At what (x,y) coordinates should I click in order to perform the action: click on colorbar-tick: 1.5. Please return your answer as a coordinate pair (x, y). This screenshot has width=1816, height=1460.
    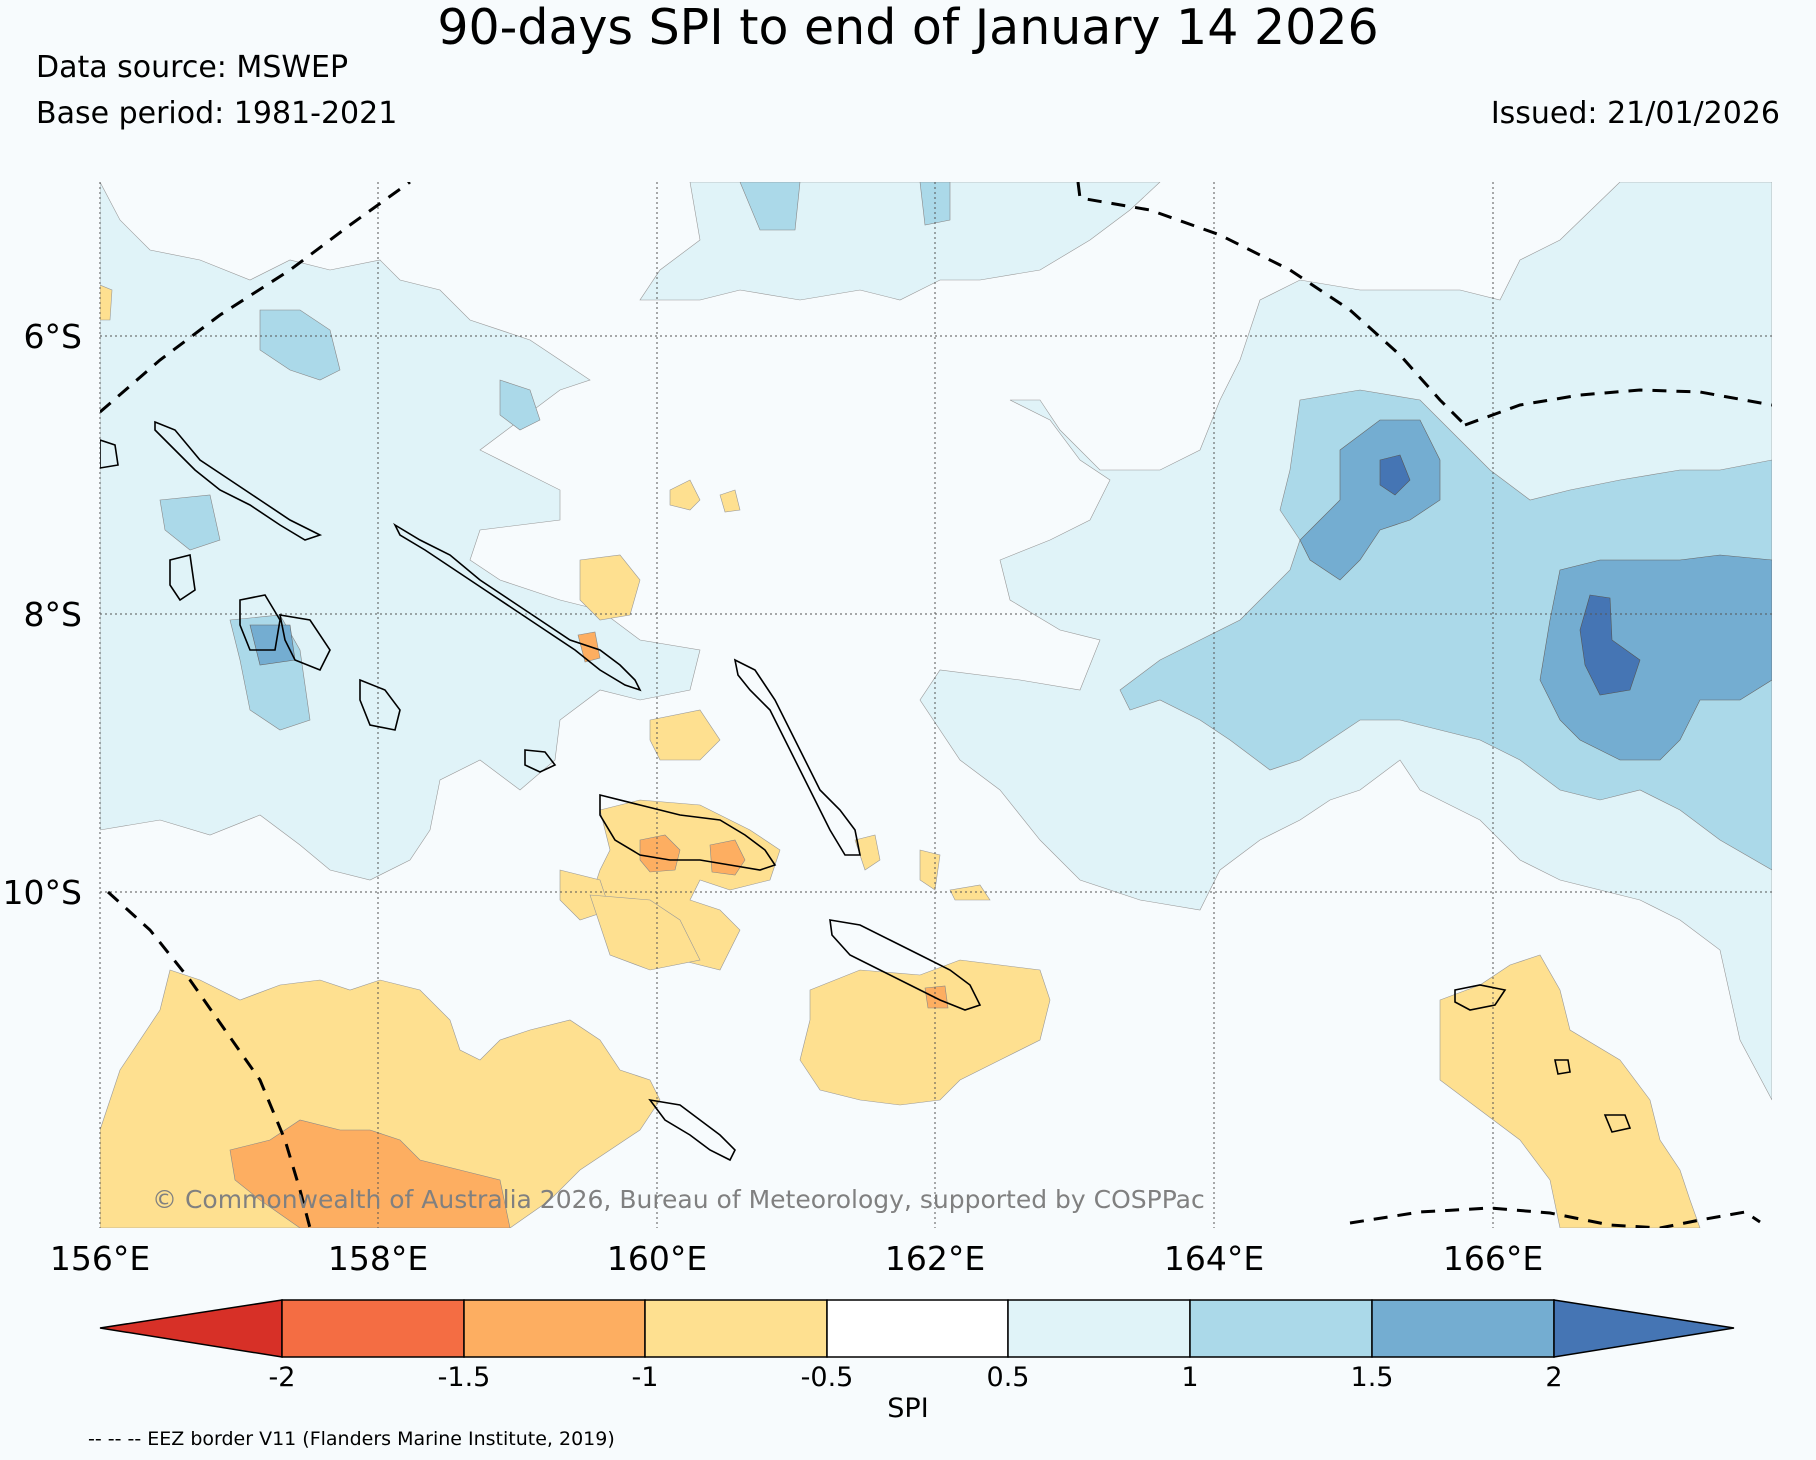
    Looking at the image, I should click on (1372, 1377).